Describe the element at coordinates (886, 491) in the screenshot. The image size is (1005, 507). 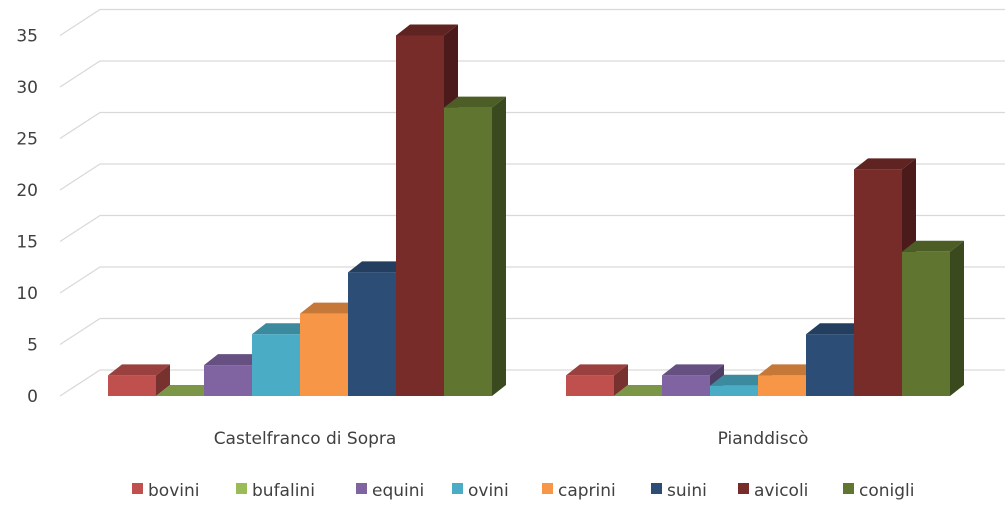
I see `legend-label: conigli` at that location.